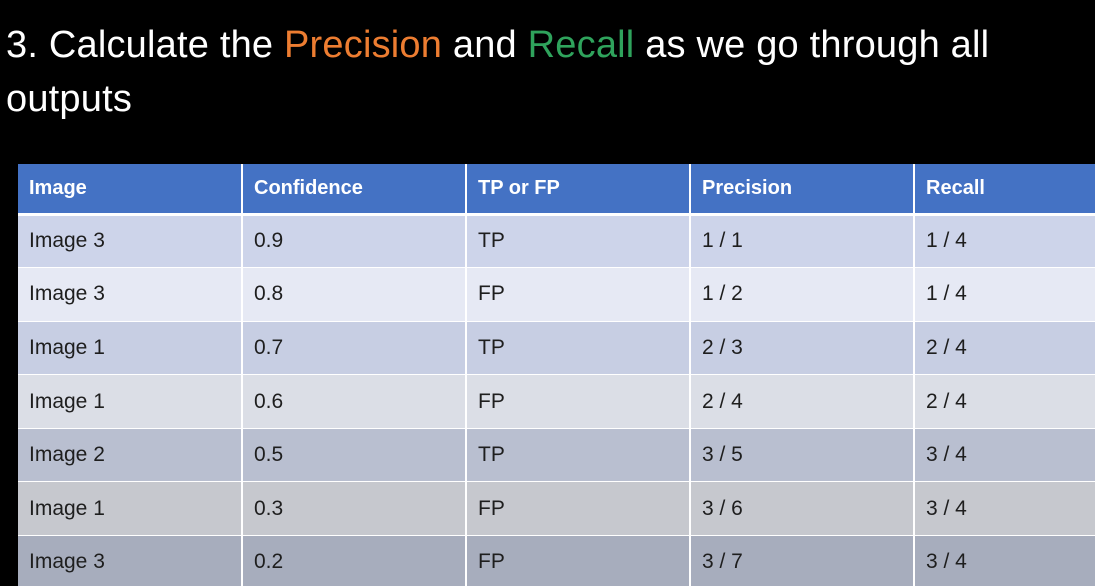  Describe the element at coordinates (485, 45) in the screenshot. I see `title-middle: and` at that location.